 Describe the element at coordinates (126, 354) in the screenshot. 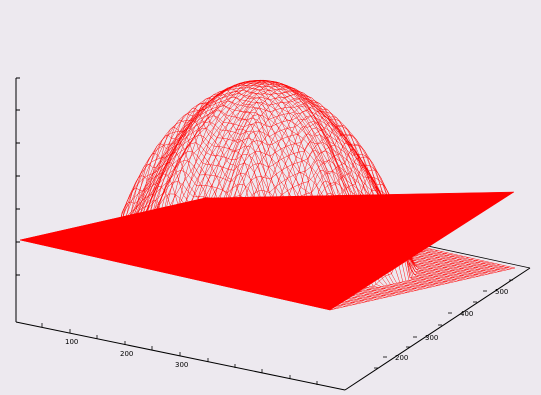

I see `x-tick-label: 200` at that location.